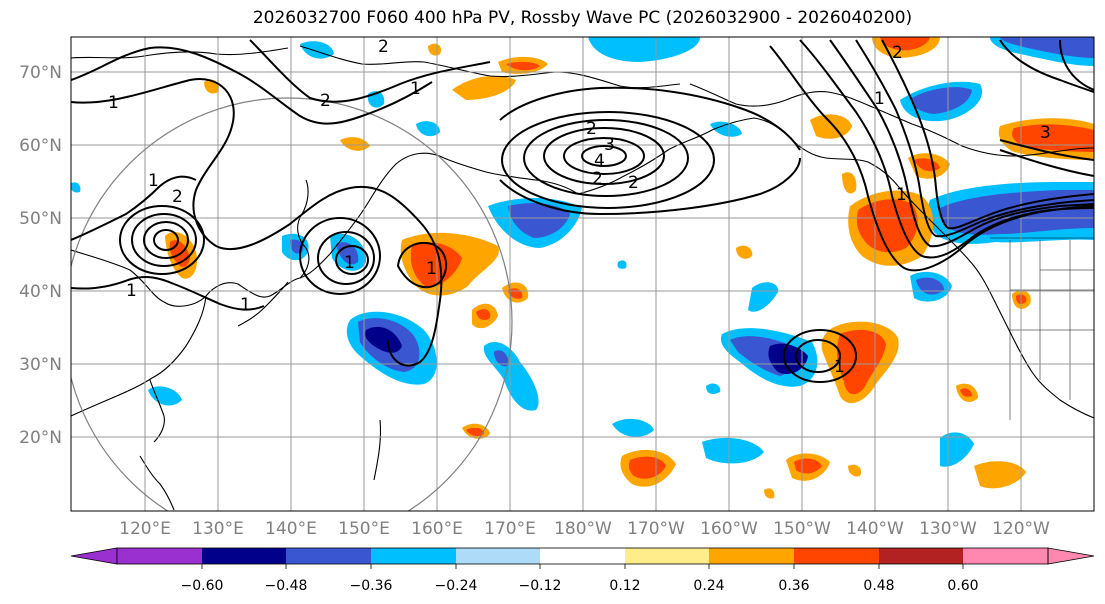 This screenshot has width=1105, height=604. Describe the element at coordinates (729, 529) in the screenshot. I see `lon-label: 160°W` at that location.